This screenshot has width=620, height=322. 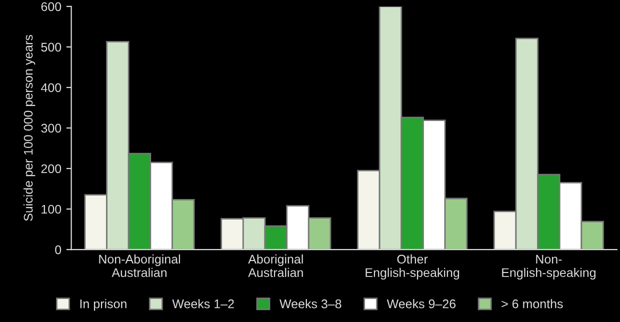 I want to click on y-tick-label: 500, so click(x=51, y=47).